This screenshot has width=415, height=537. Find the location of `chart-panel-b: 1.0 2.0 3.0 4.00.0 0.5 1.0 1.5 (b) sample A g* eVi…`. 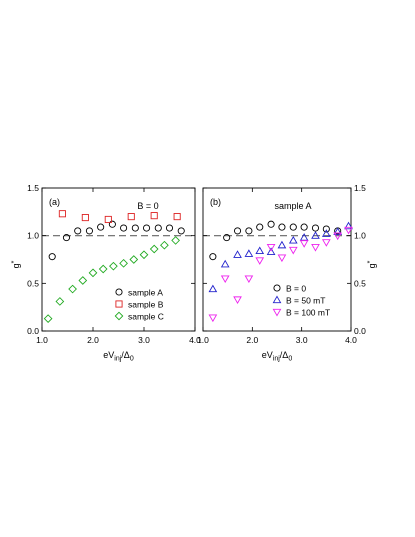

chart-panel-b: 1.0 2.0 3.0 4.00.0 0.5 1.0 1.5 (b) sample A g* eVi… is located at coordinates (287, 273).